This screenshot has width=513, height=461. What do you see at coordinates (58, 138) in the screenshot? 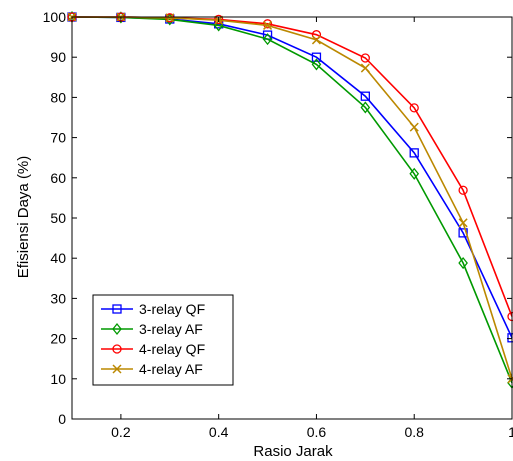
I see `y-tick-label: 70` at bounding box center [58, 138].